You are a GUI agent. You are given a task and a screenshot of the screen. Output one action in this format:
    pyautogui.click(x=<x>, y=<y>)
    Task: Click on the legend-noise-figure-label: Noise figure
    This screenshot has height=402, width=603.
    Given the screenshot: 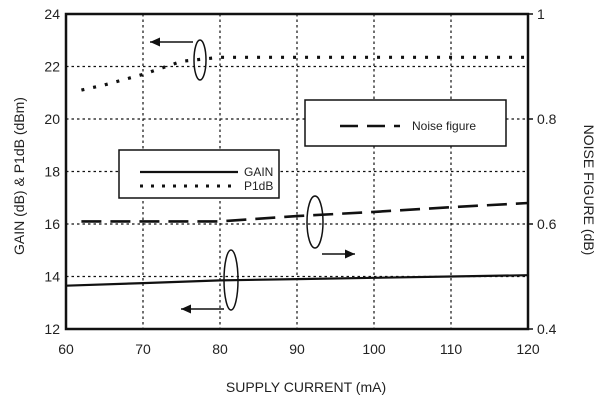 What is the action you would take?
    pyautogui.click(x=444, y=126)
    